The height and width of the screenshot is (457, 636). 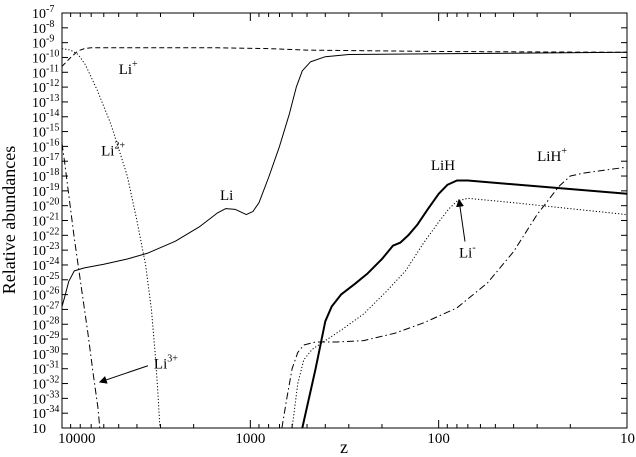 What do you see at coordinates (443, 166) in the screenshot?
I see `annotation-lih: LiH` at bounding box center [443, 166].